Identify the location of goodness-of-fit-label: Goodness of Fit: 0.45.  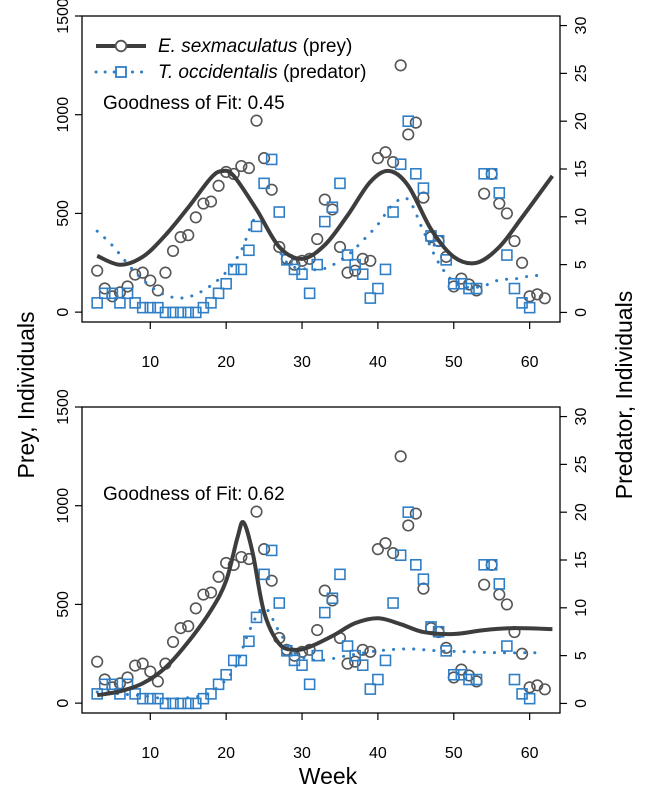
(194, 103).